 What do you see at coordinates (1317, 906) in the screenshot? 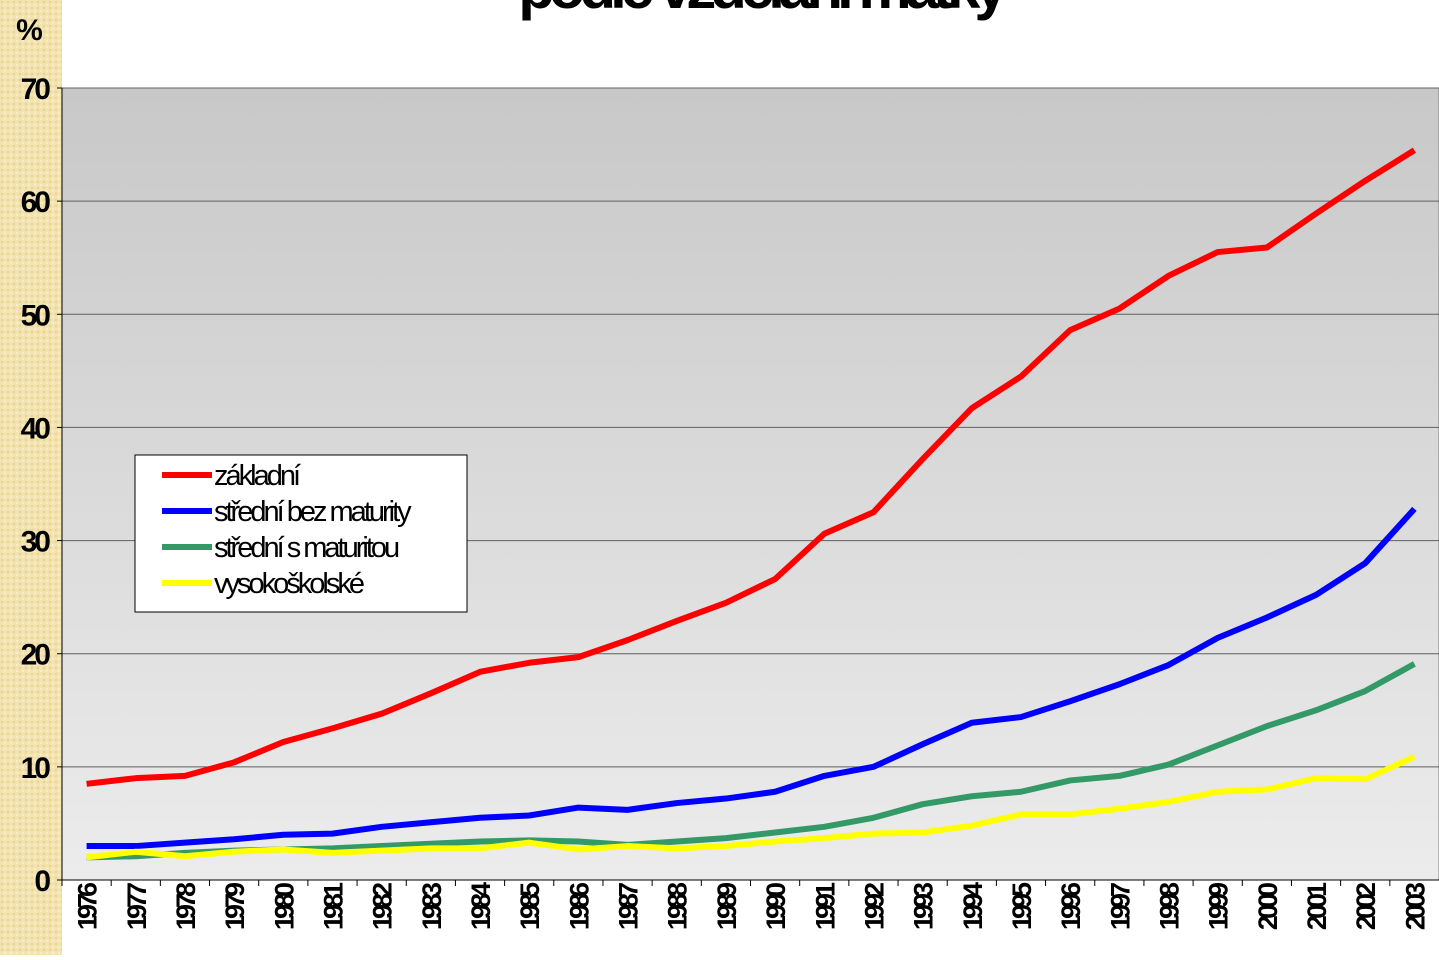
I see `x-tick-label: 2001` at bounding box center [1317, 906].